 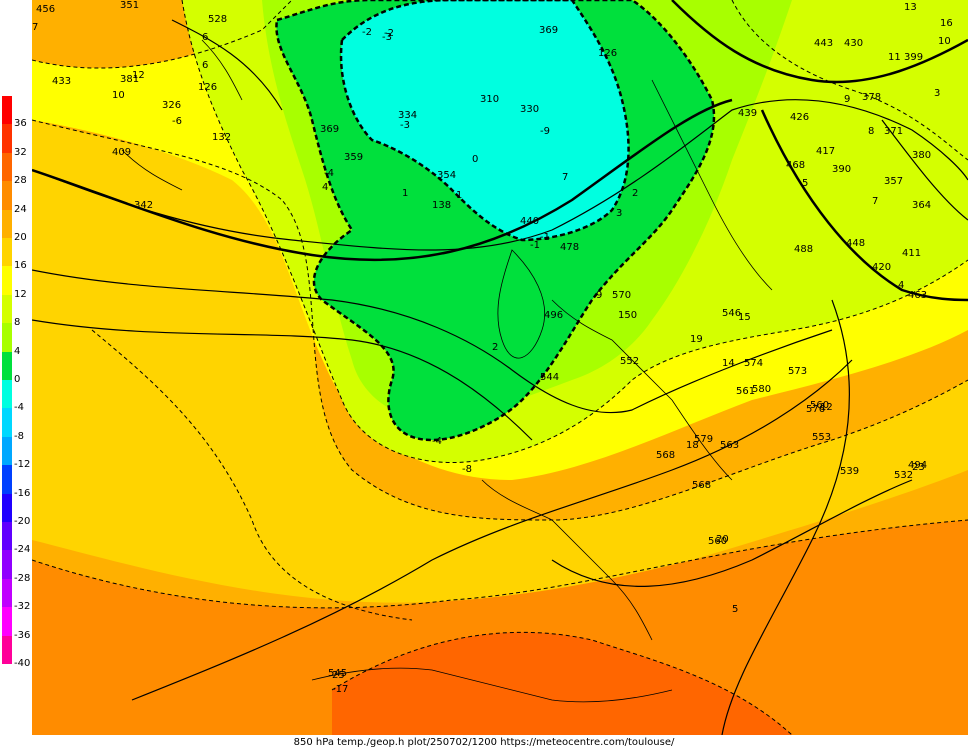 What do you see at coordinates (761, 389) in the screenshot?
I see `geopotential-label: 580` at bounding box center [761, 389].